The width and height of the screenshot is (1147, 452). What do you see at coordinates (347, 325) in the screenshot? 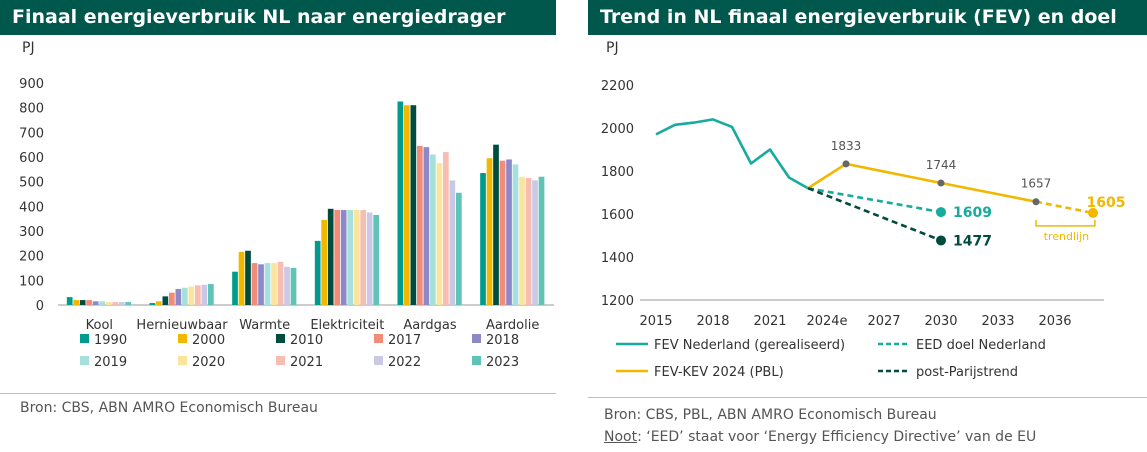
I see `x-tick-label: Elektriciteit` at bounding box center [347, 325].